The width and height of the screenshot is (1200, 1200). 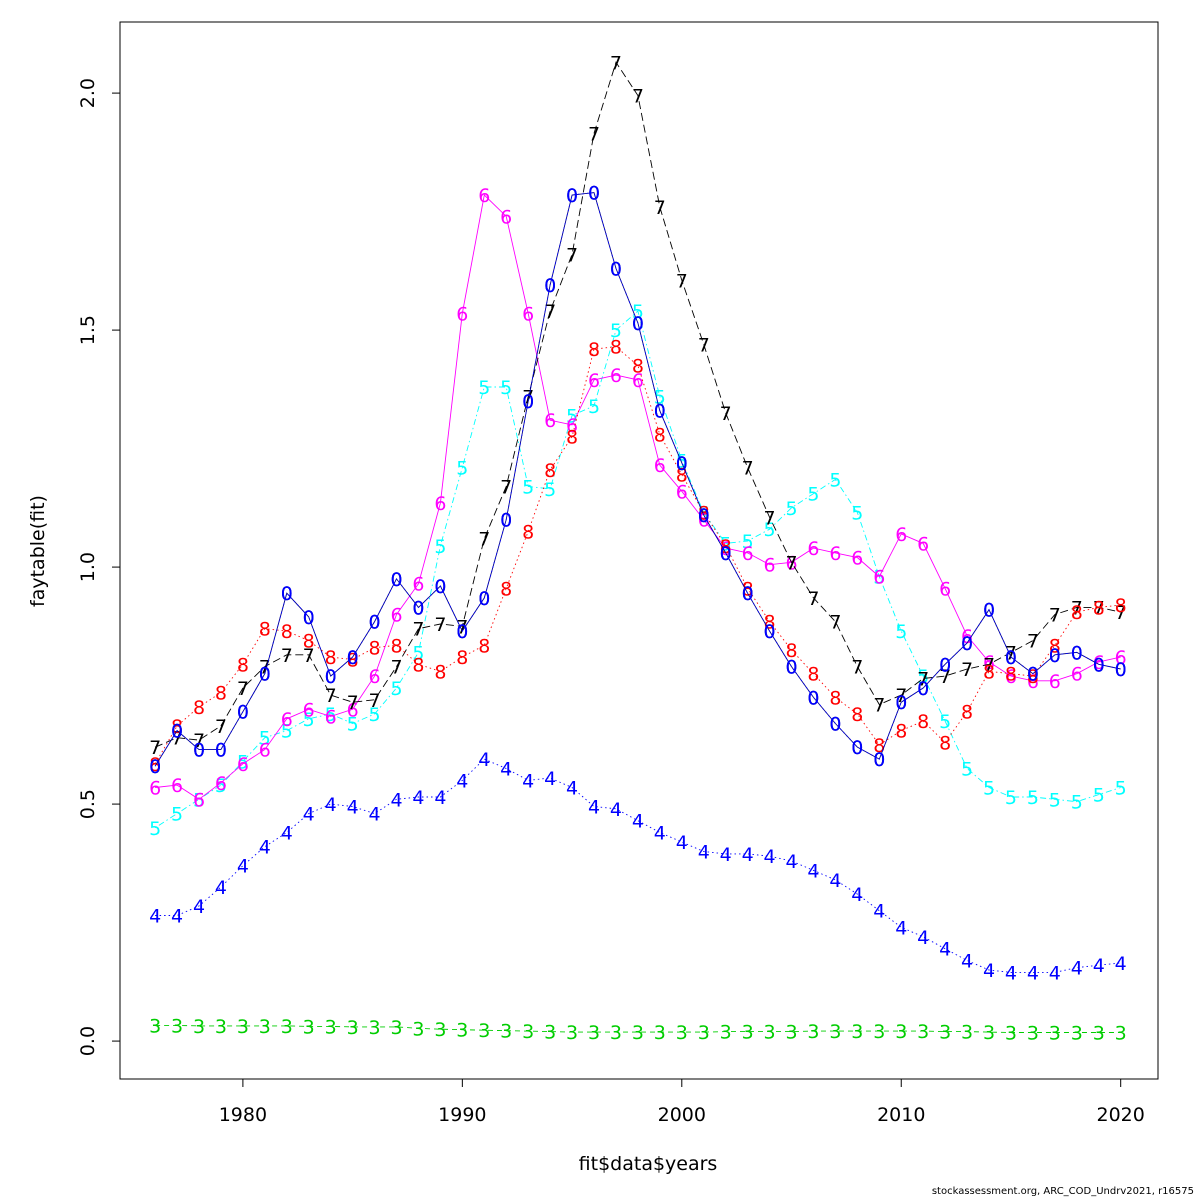 I want to click on series-line, so click(x=638, y=1028).